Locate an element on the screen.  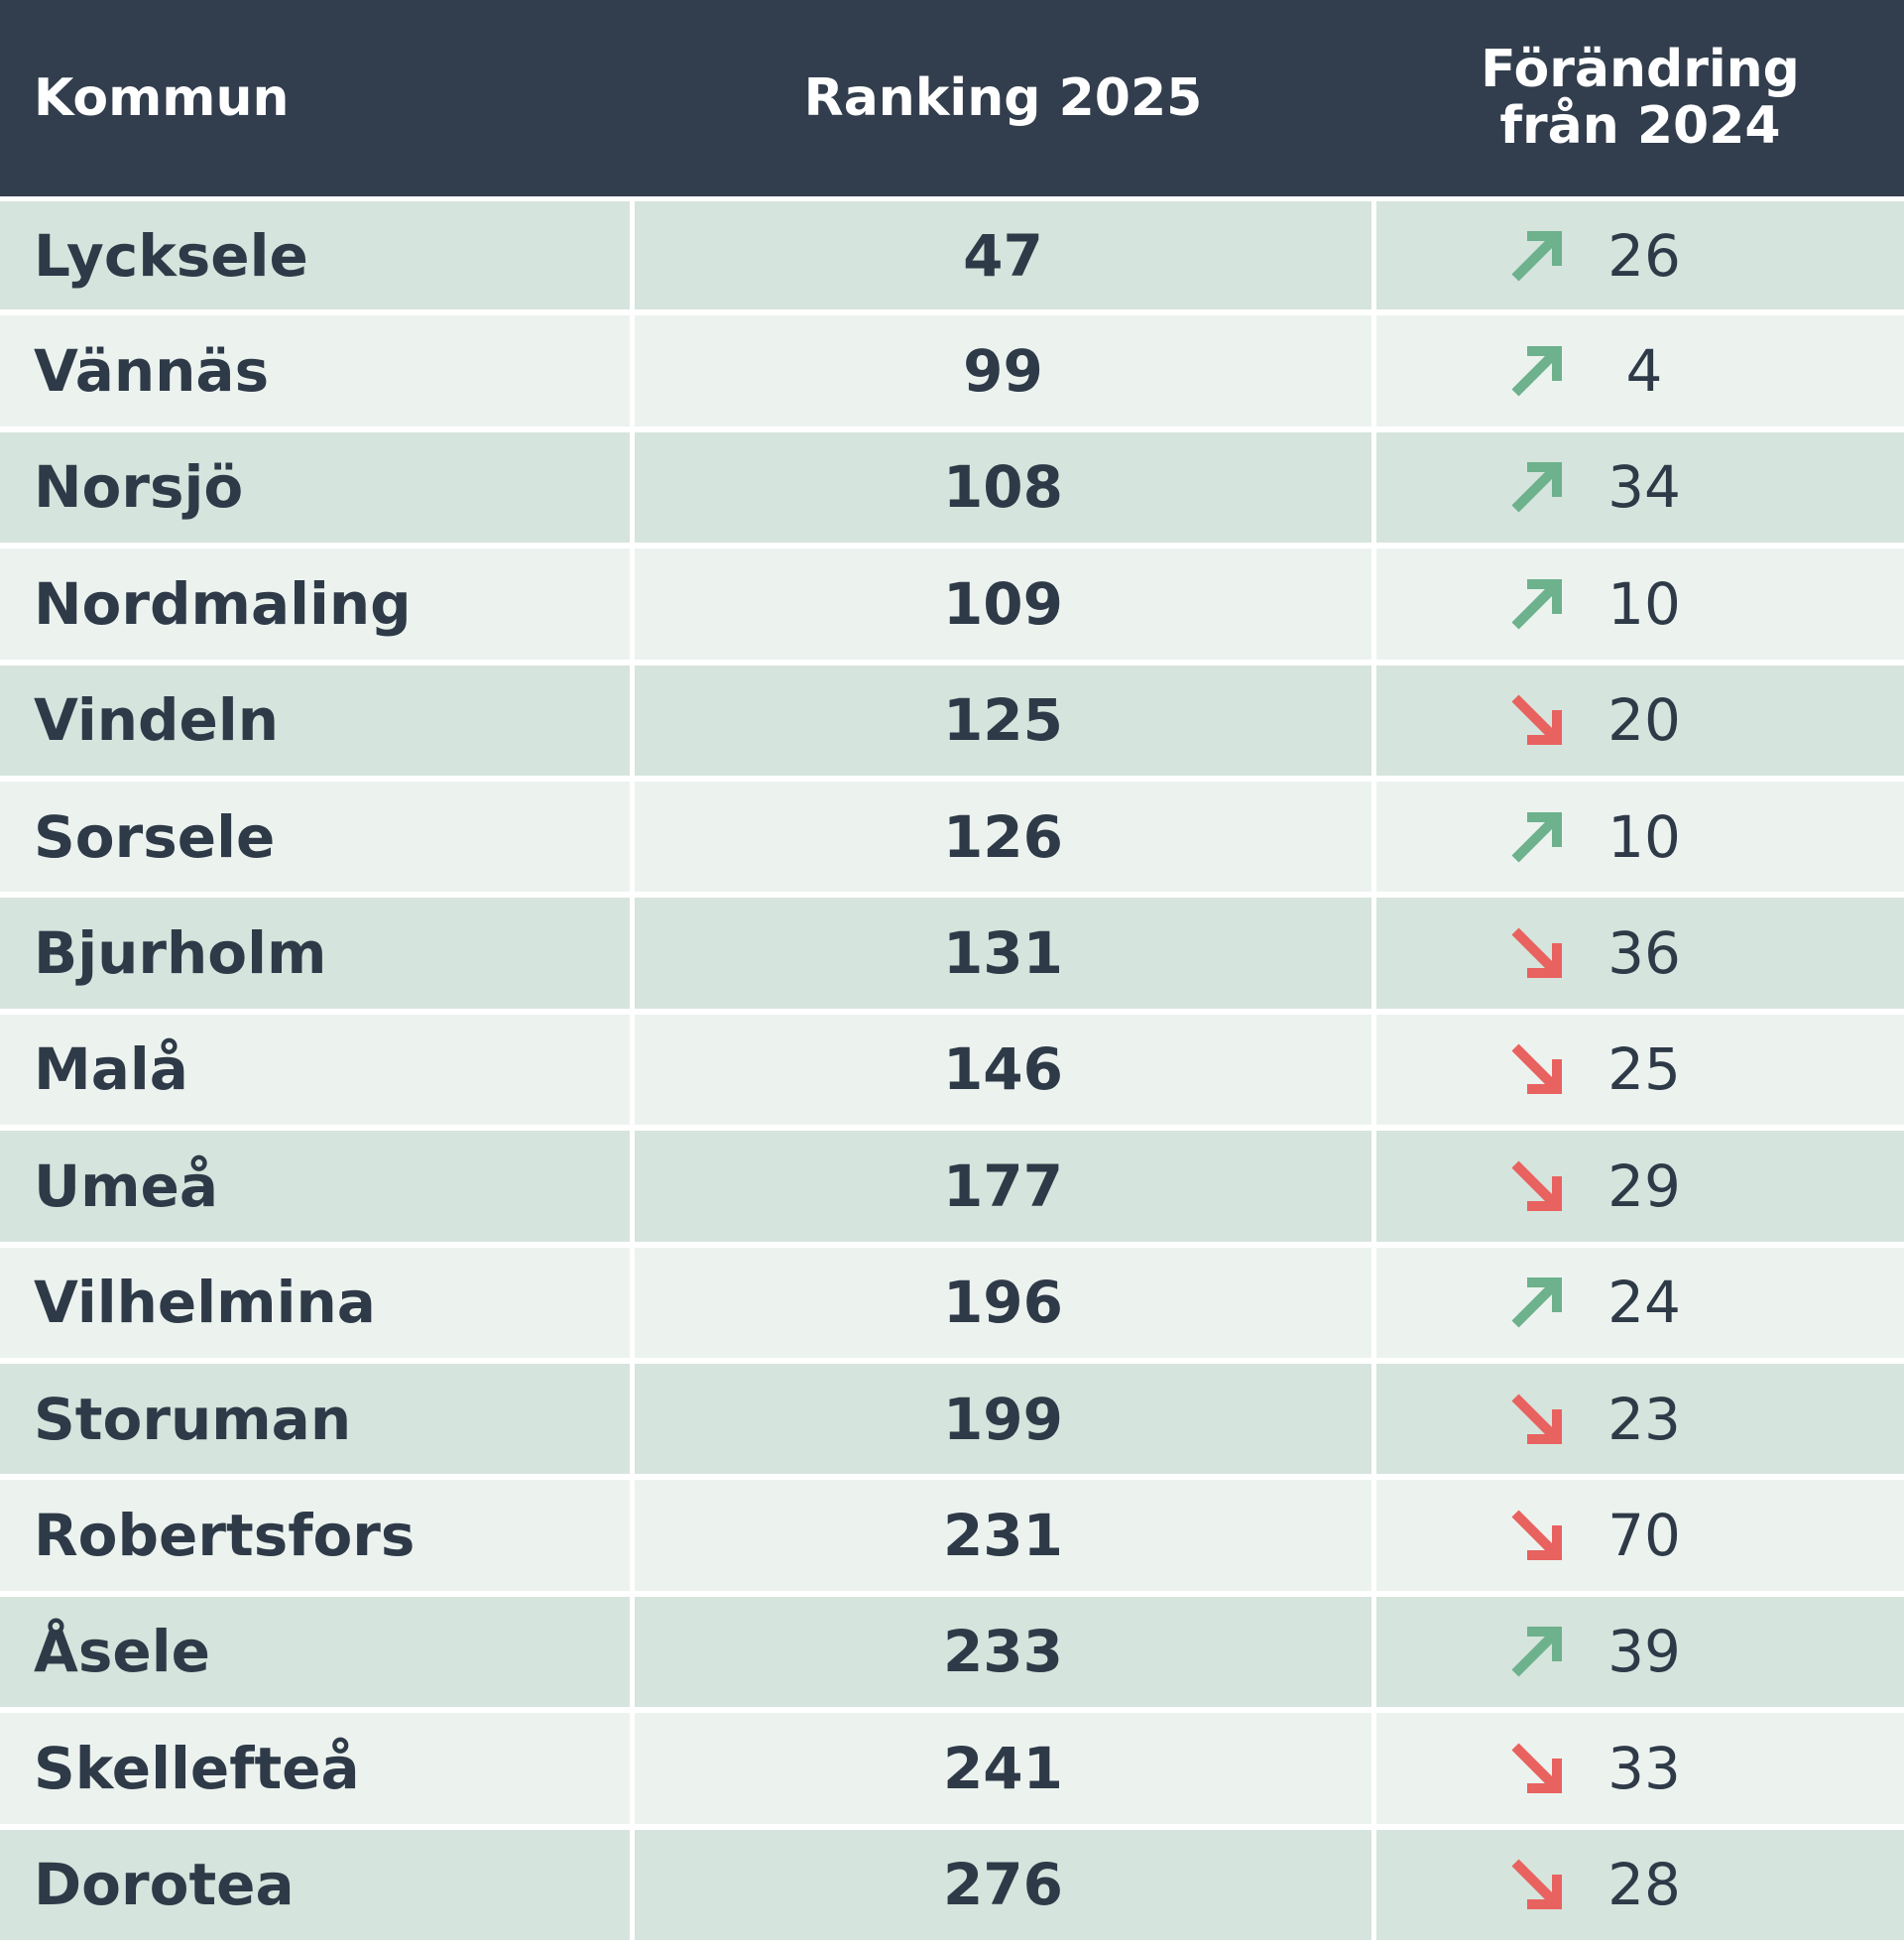
table-row: Umeå 177 29 is located at coordinates (952, 1186).